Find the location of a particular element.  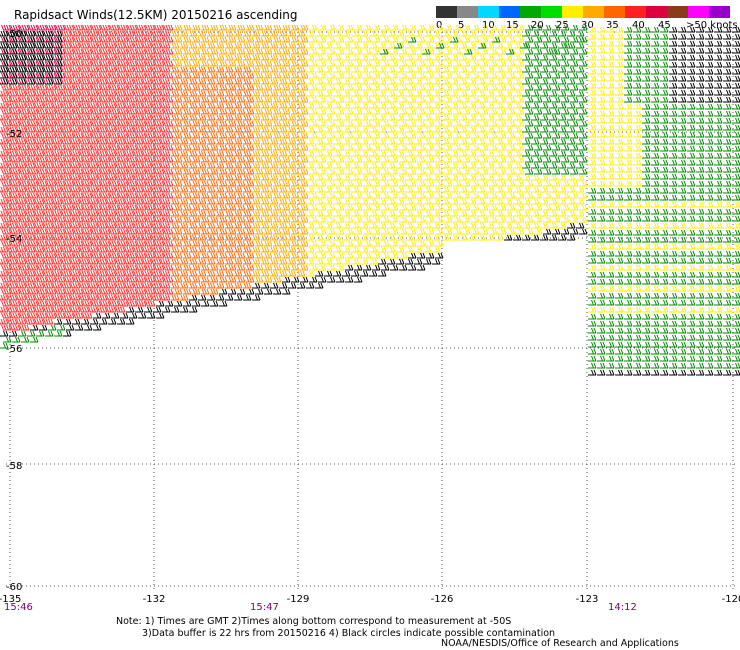

legend-color-swatch is located at coordinates (635, 12).